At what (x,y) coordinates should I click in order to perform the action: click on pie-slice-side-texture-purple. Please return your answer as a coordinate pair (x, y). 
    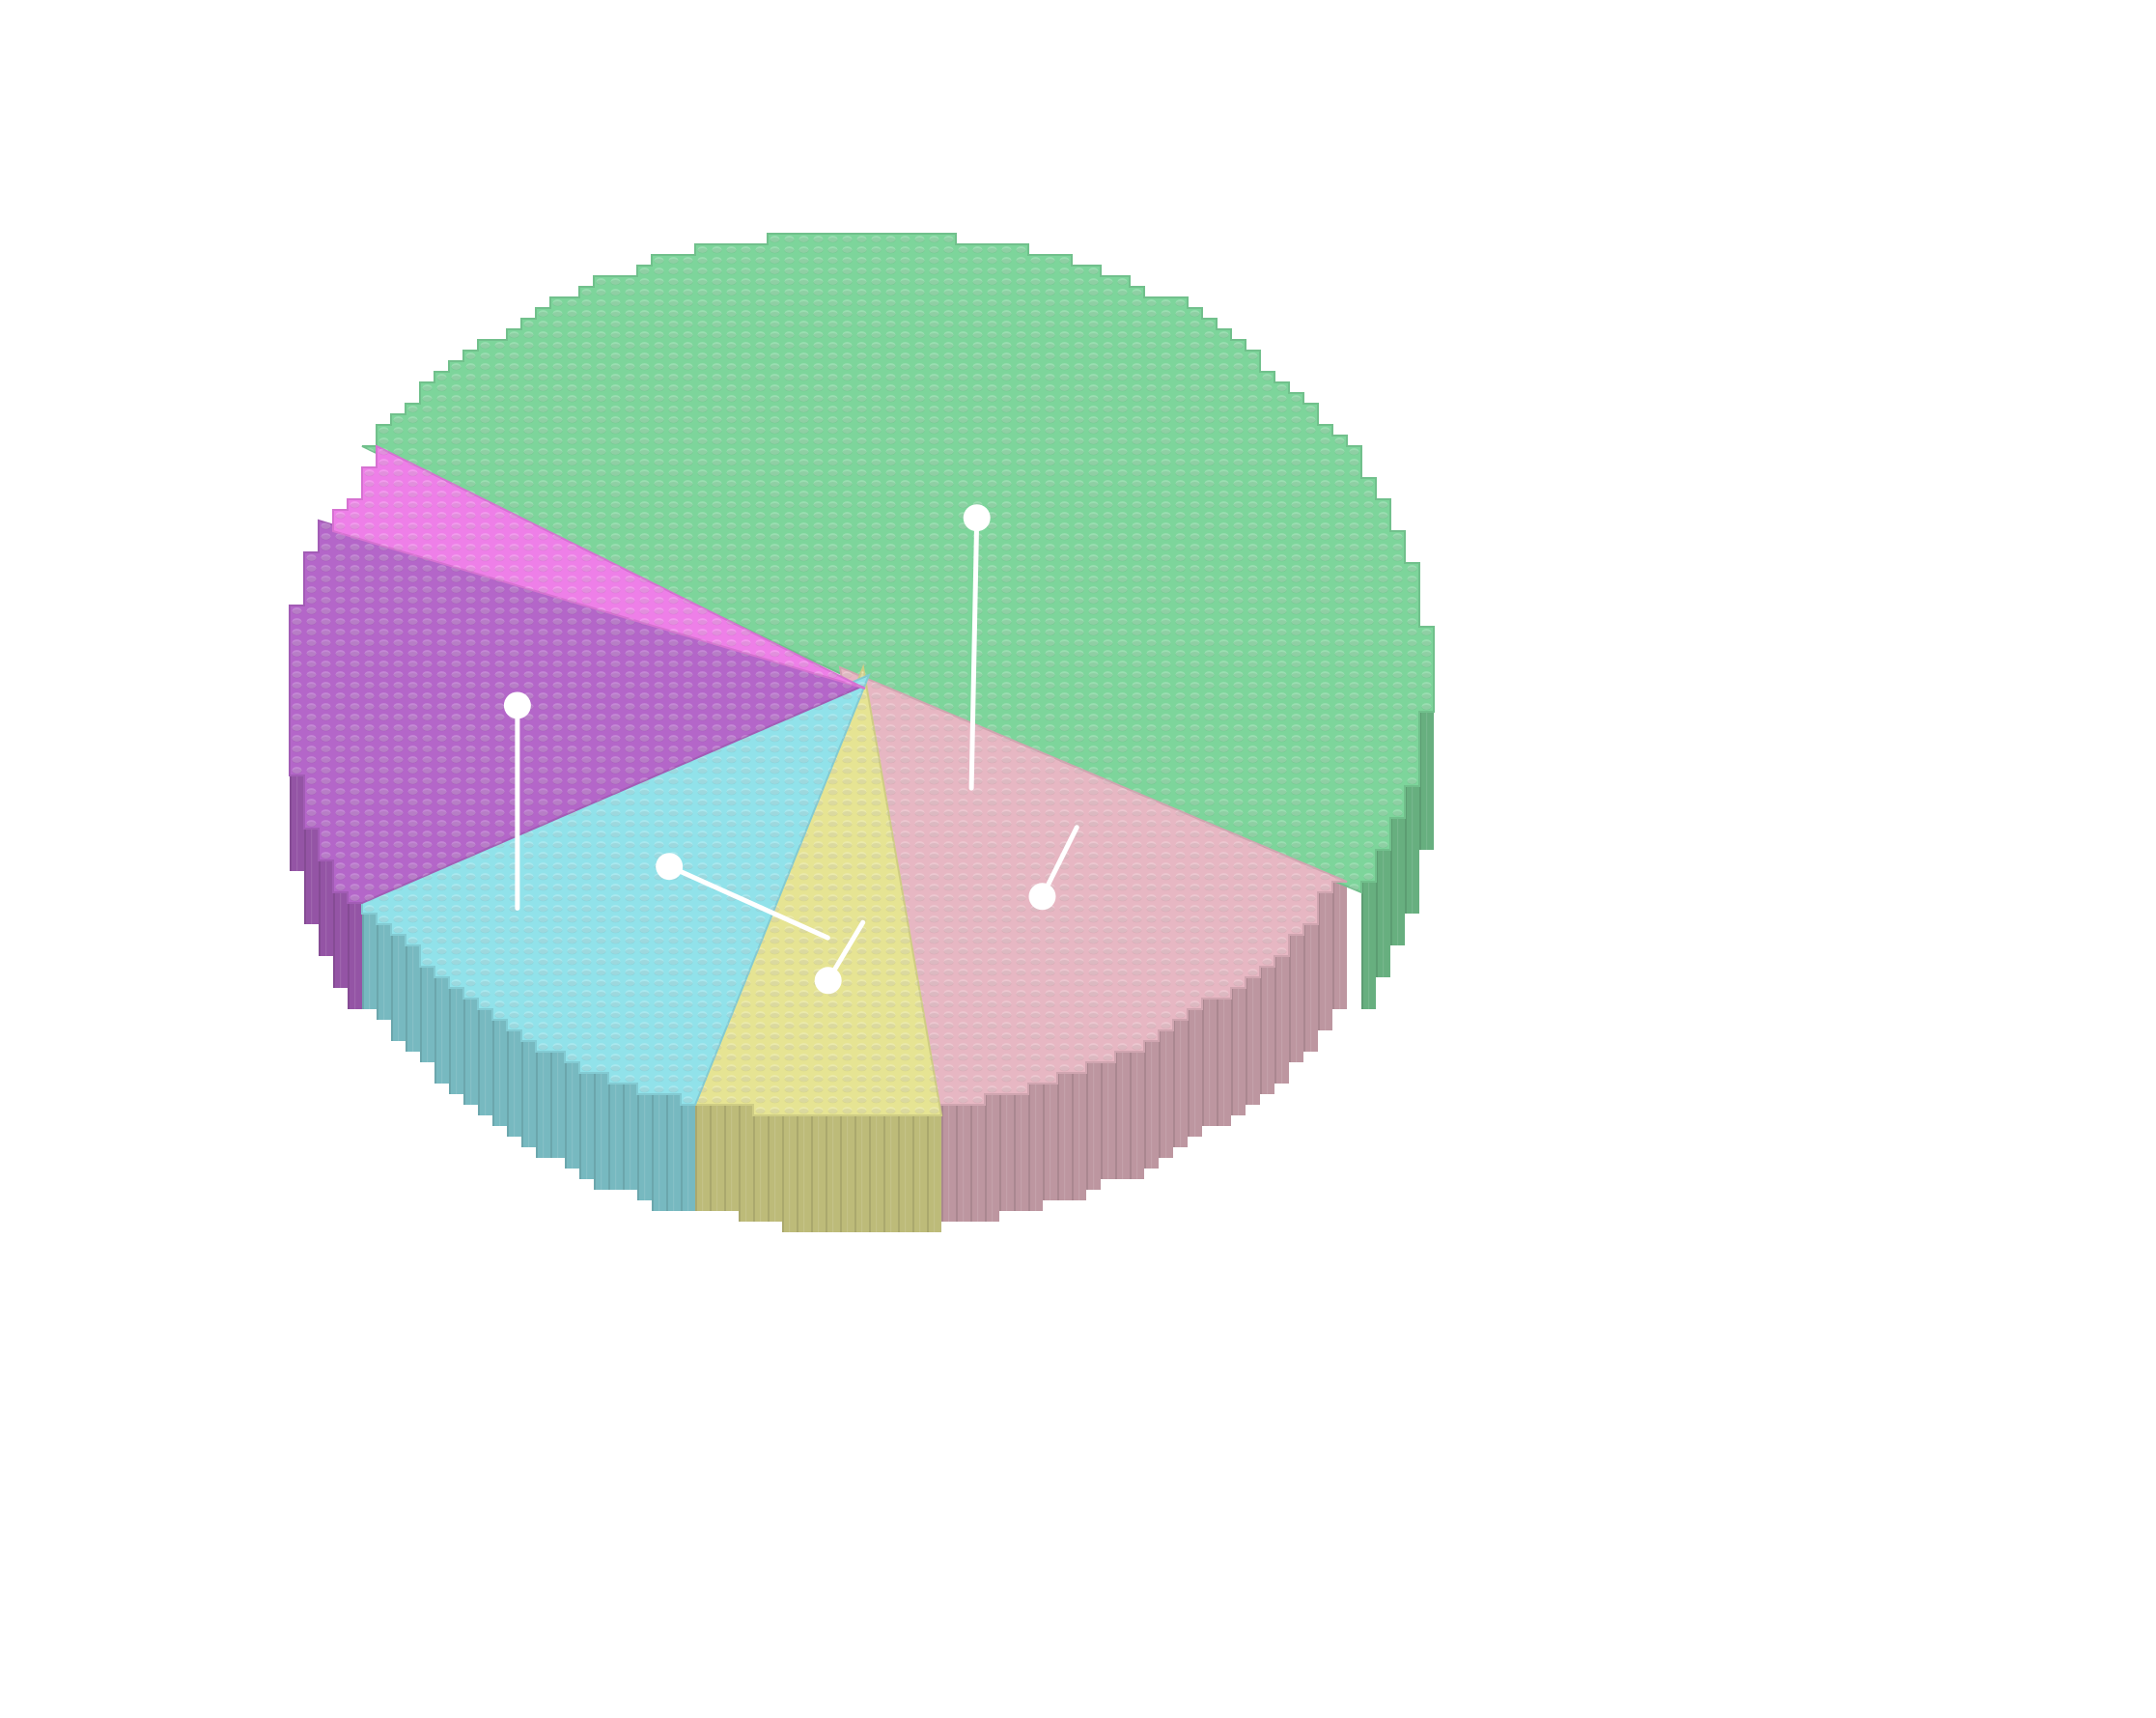
    Looking at the image, I should click on (326, 855).